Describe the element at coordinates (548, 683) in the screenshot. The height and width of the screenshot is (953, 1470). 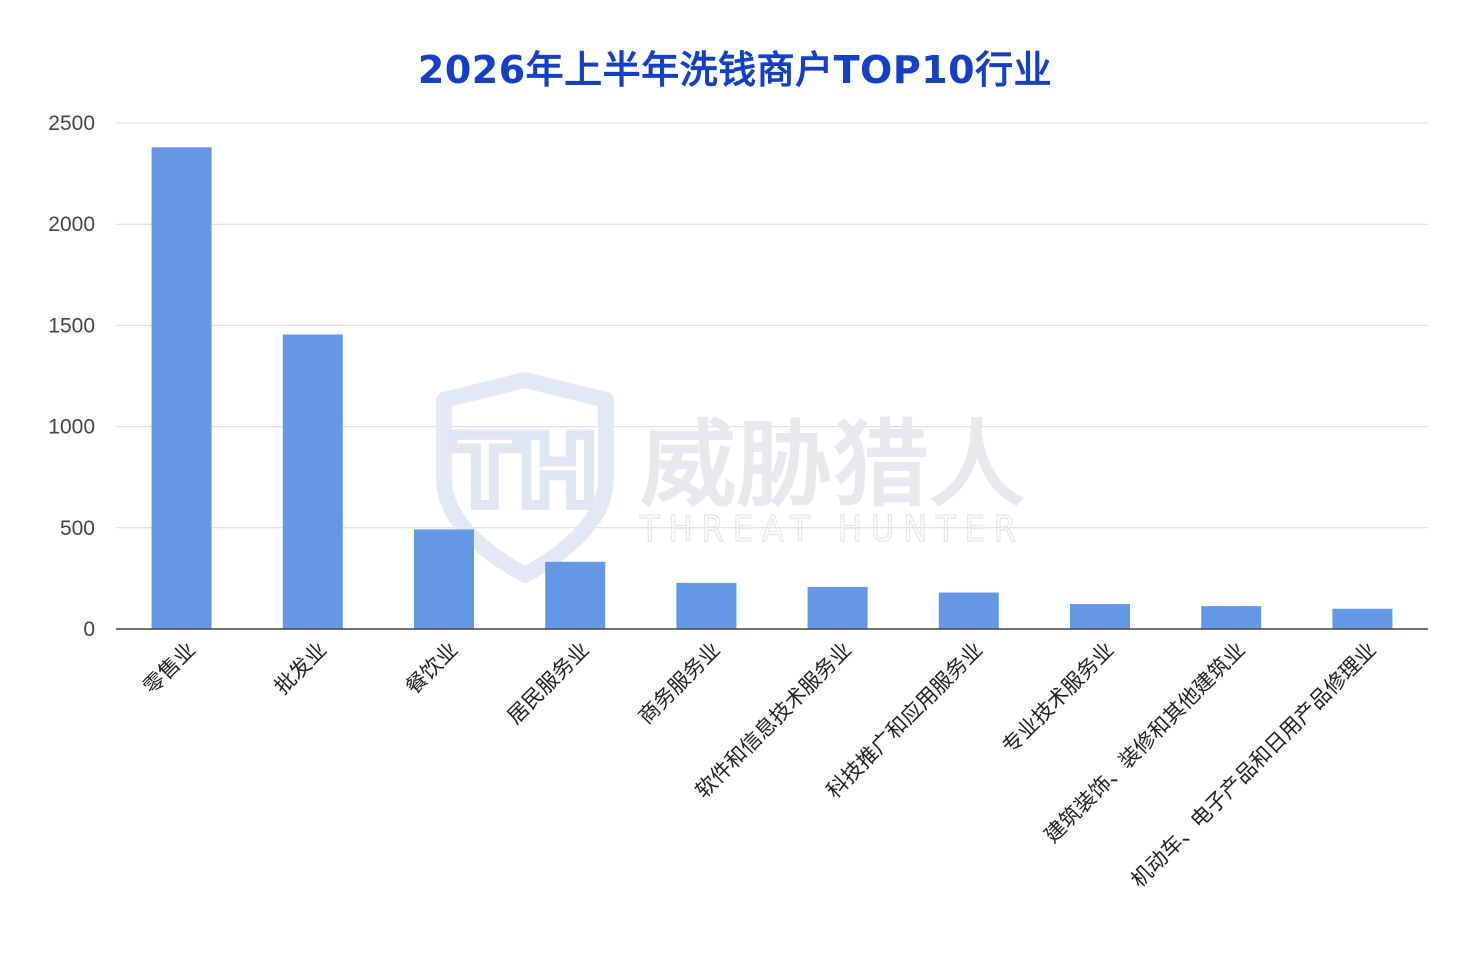
I see `x-category-label: 居民服务业` at that location.